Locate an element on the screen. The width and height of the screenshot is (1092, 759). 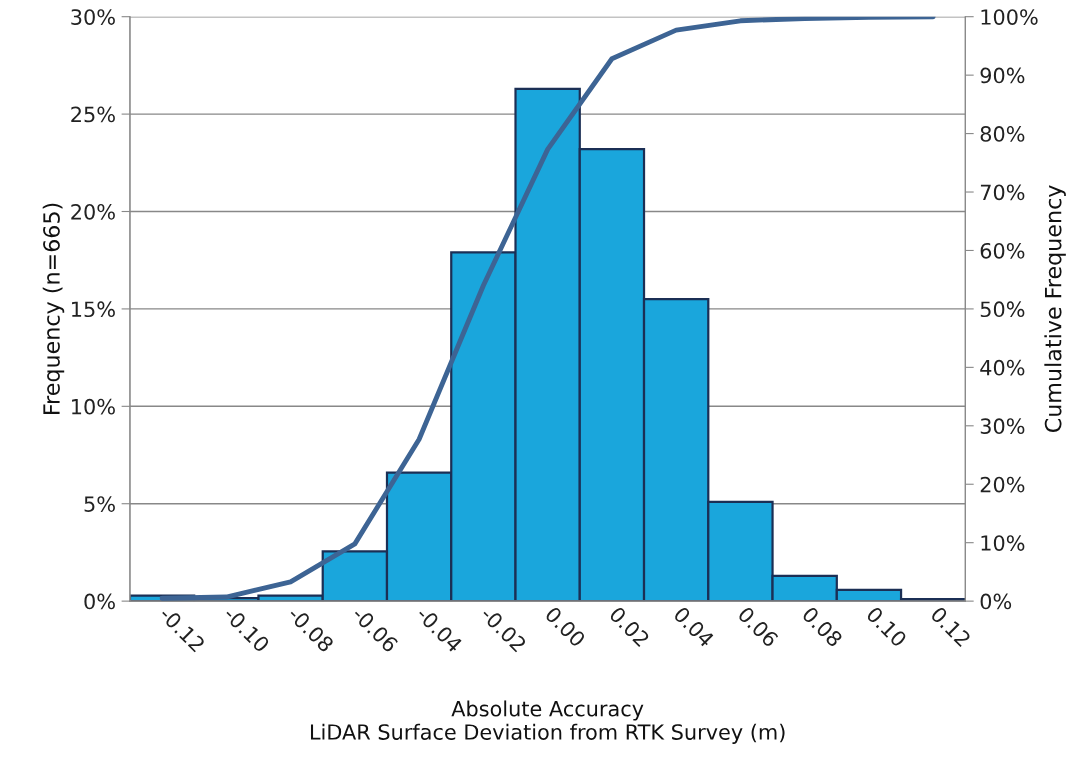
y2-tick-label: 10% is located at coordinates (1003, 543).